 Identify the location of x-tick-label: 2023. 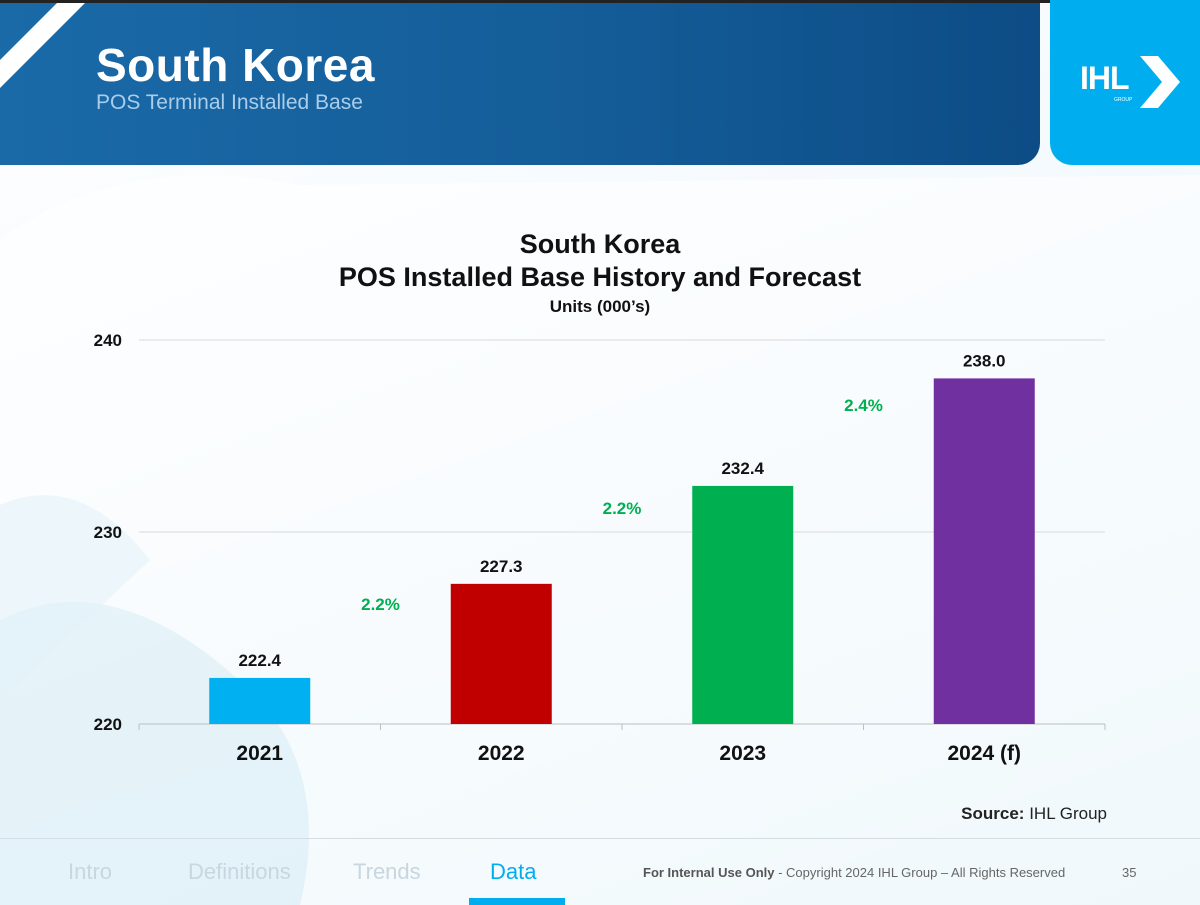
(742, 753).